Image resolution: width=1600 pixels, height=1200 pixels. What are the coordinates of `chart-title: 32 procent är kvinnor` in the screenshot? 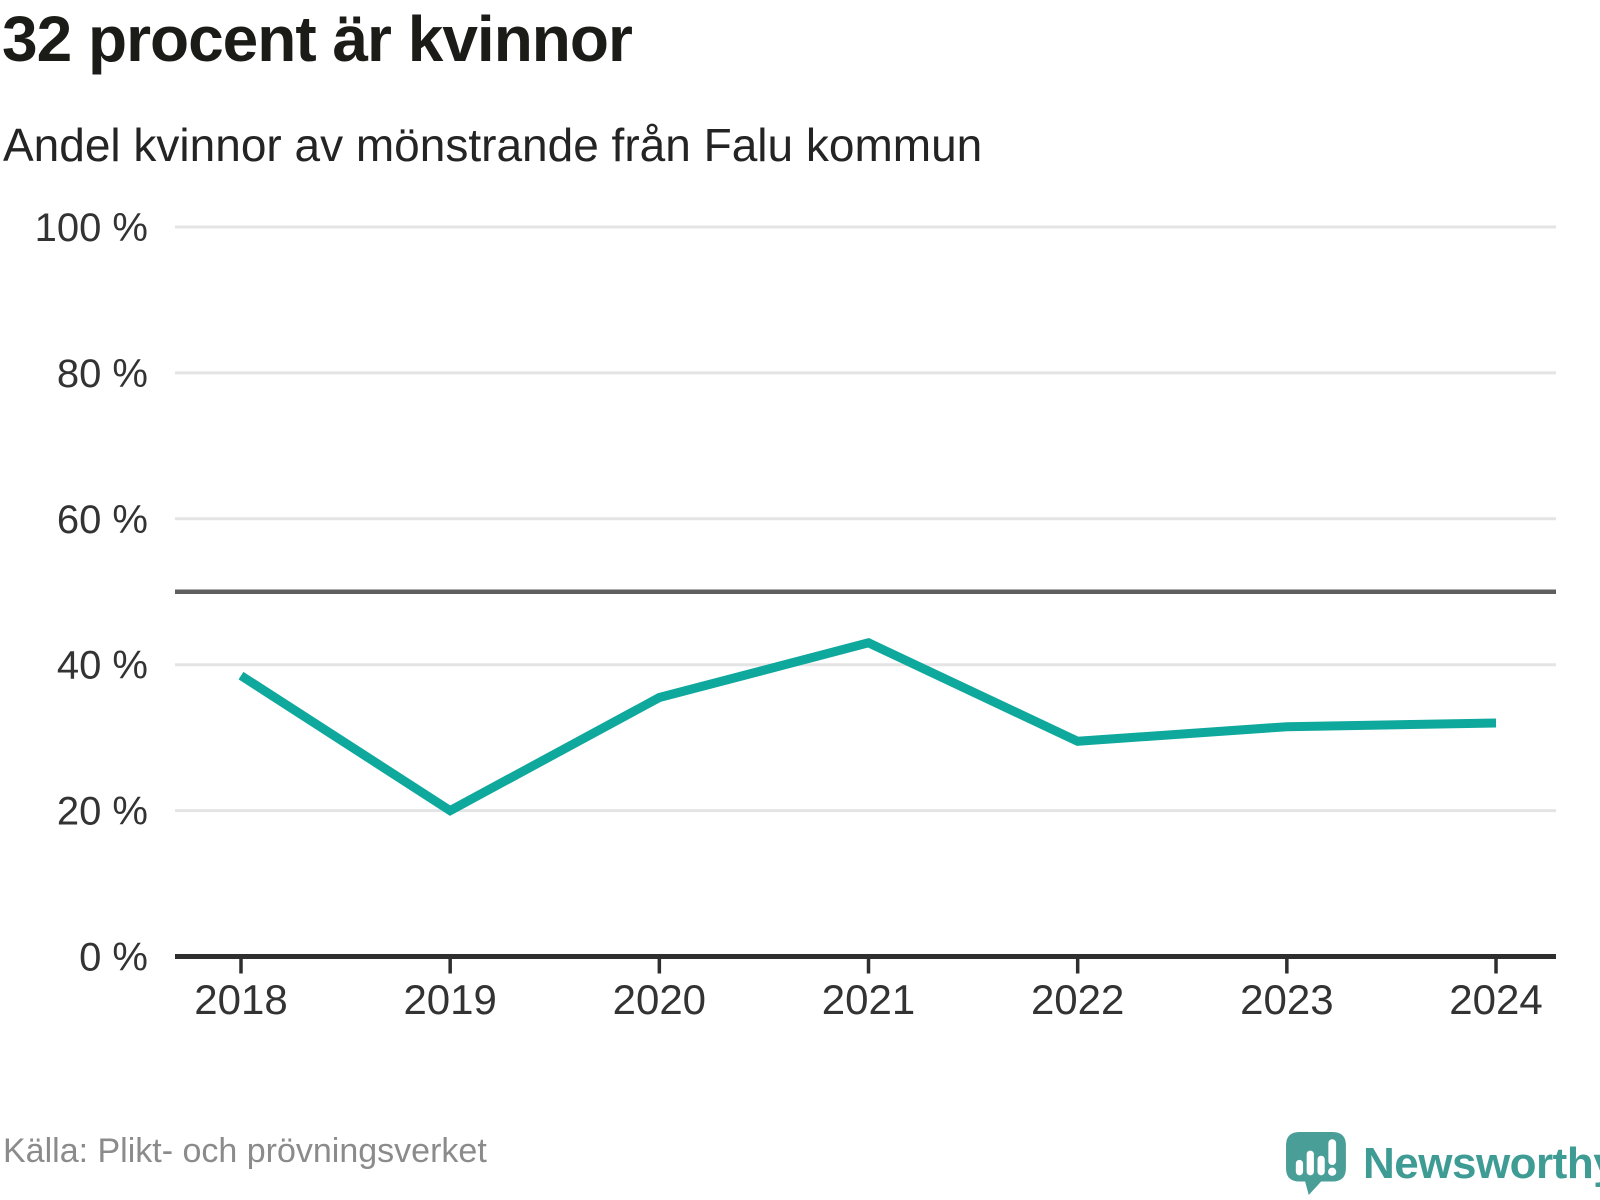 It's located at (317, 39).